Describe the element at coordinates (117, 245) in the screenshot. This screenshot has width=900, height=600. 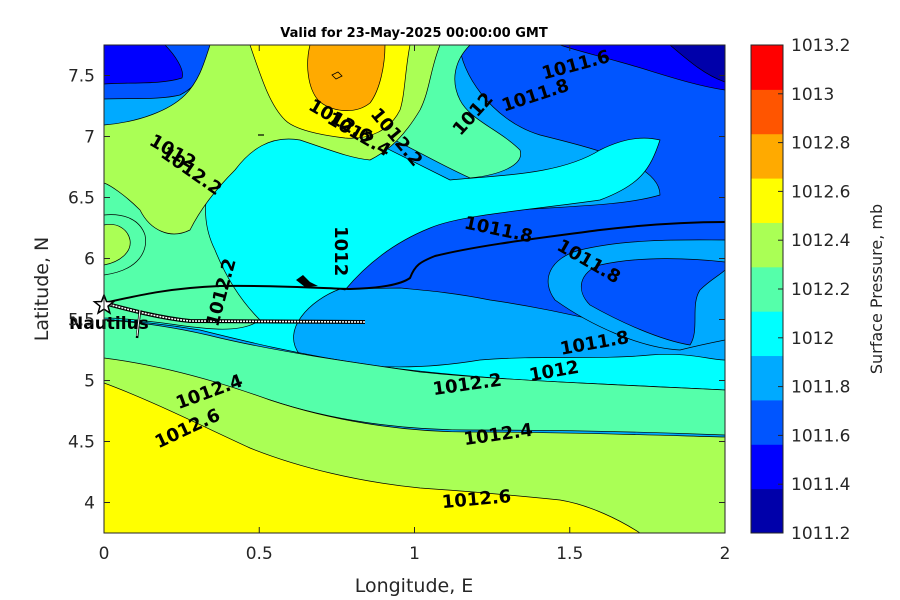
I see `contour-band-1012.4-left` at that location.